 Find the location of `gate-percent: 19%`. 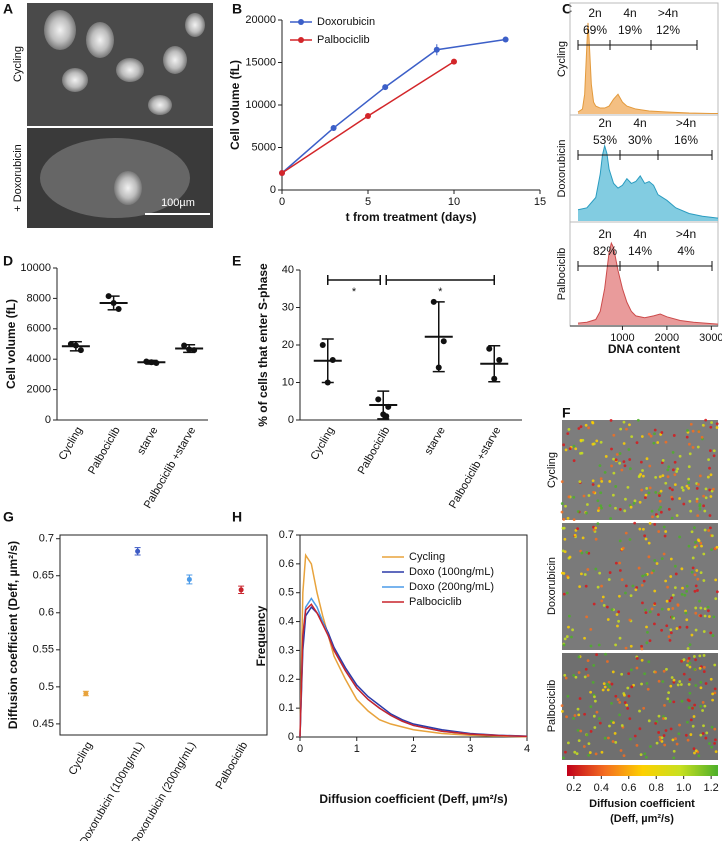

gate-percent: 19% is located at coordinates (630, 30).